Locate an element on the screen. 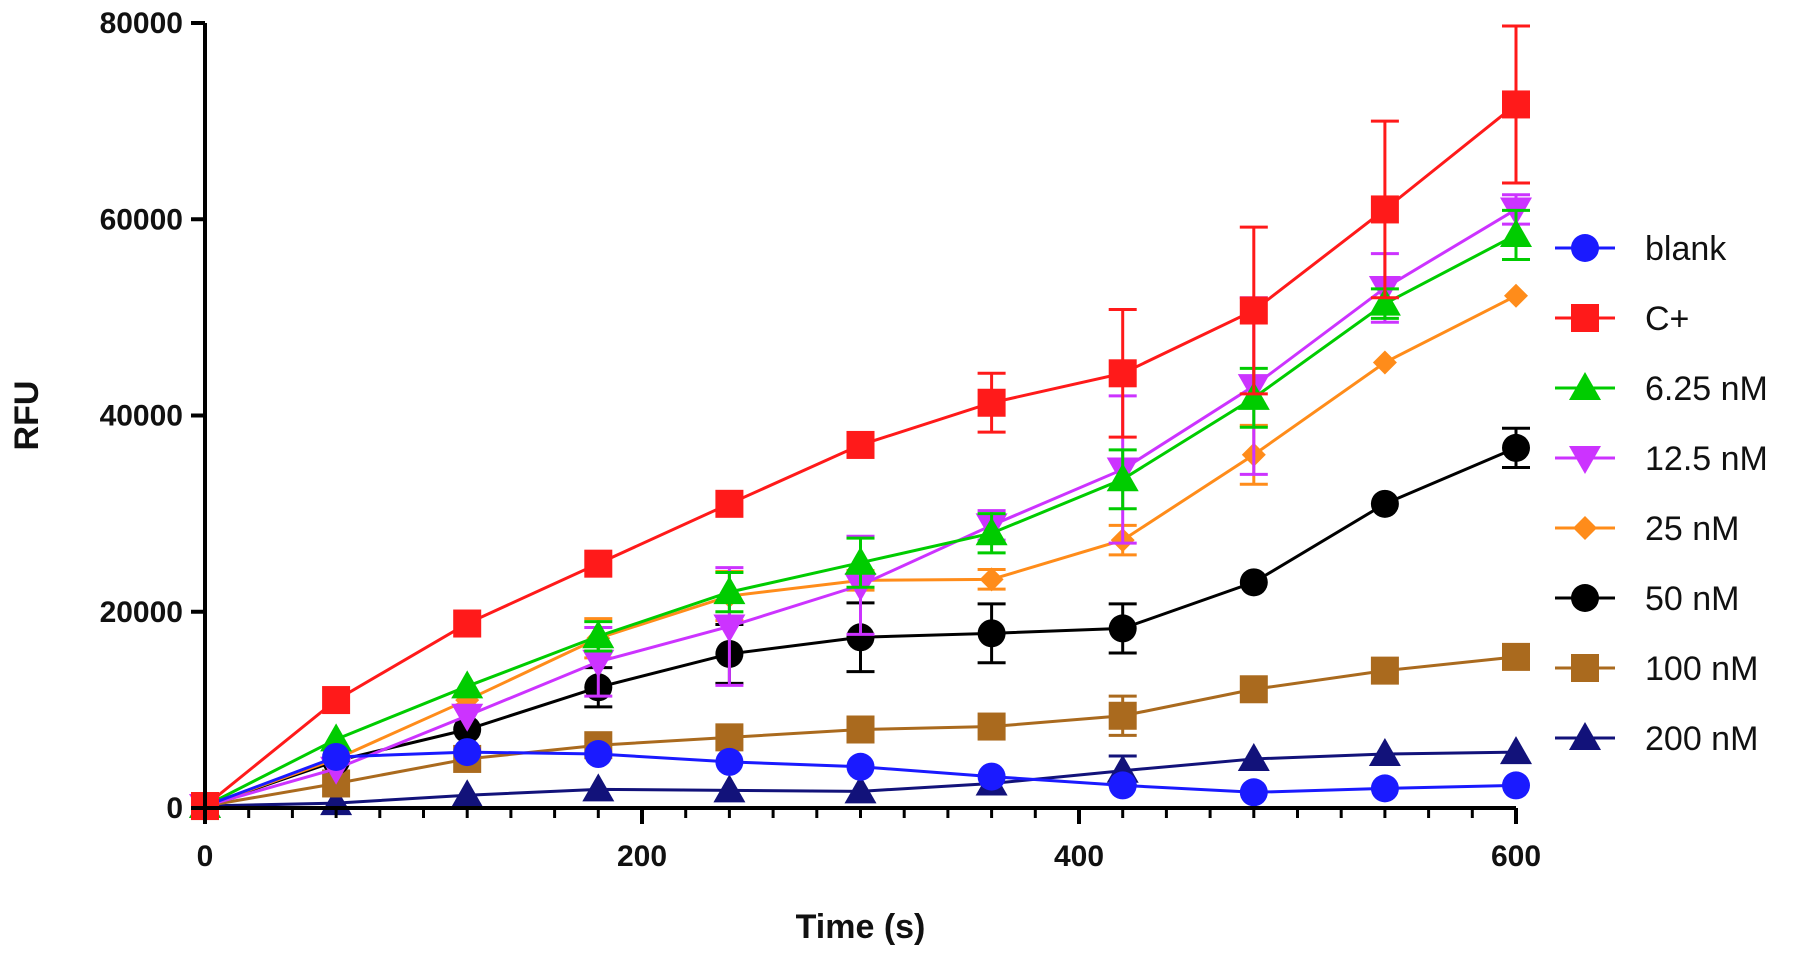  legend-item: 25 nM is located at coordinates (1647, 529).